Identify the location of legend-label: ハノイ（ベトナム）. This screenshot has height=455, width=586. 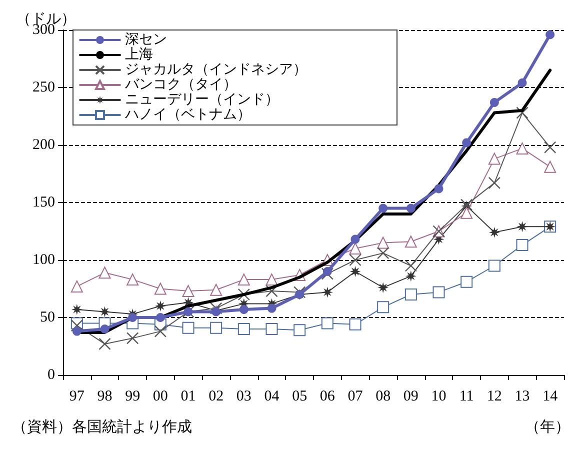
(187, 115).